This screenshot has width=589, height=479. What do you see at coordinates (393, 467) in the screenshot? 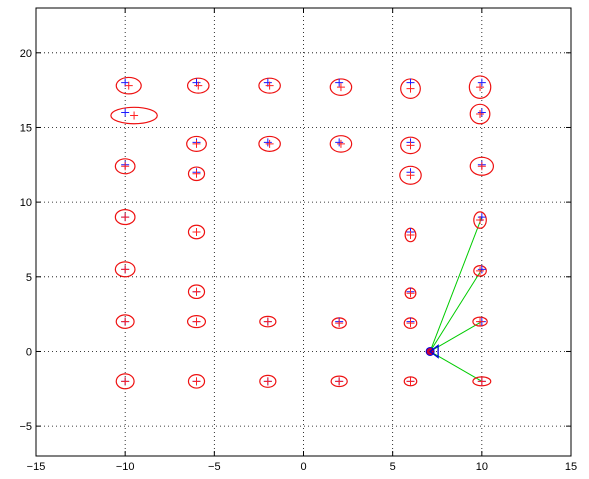
I see `x-tick-label: 5` at bounding box center [393, 467].